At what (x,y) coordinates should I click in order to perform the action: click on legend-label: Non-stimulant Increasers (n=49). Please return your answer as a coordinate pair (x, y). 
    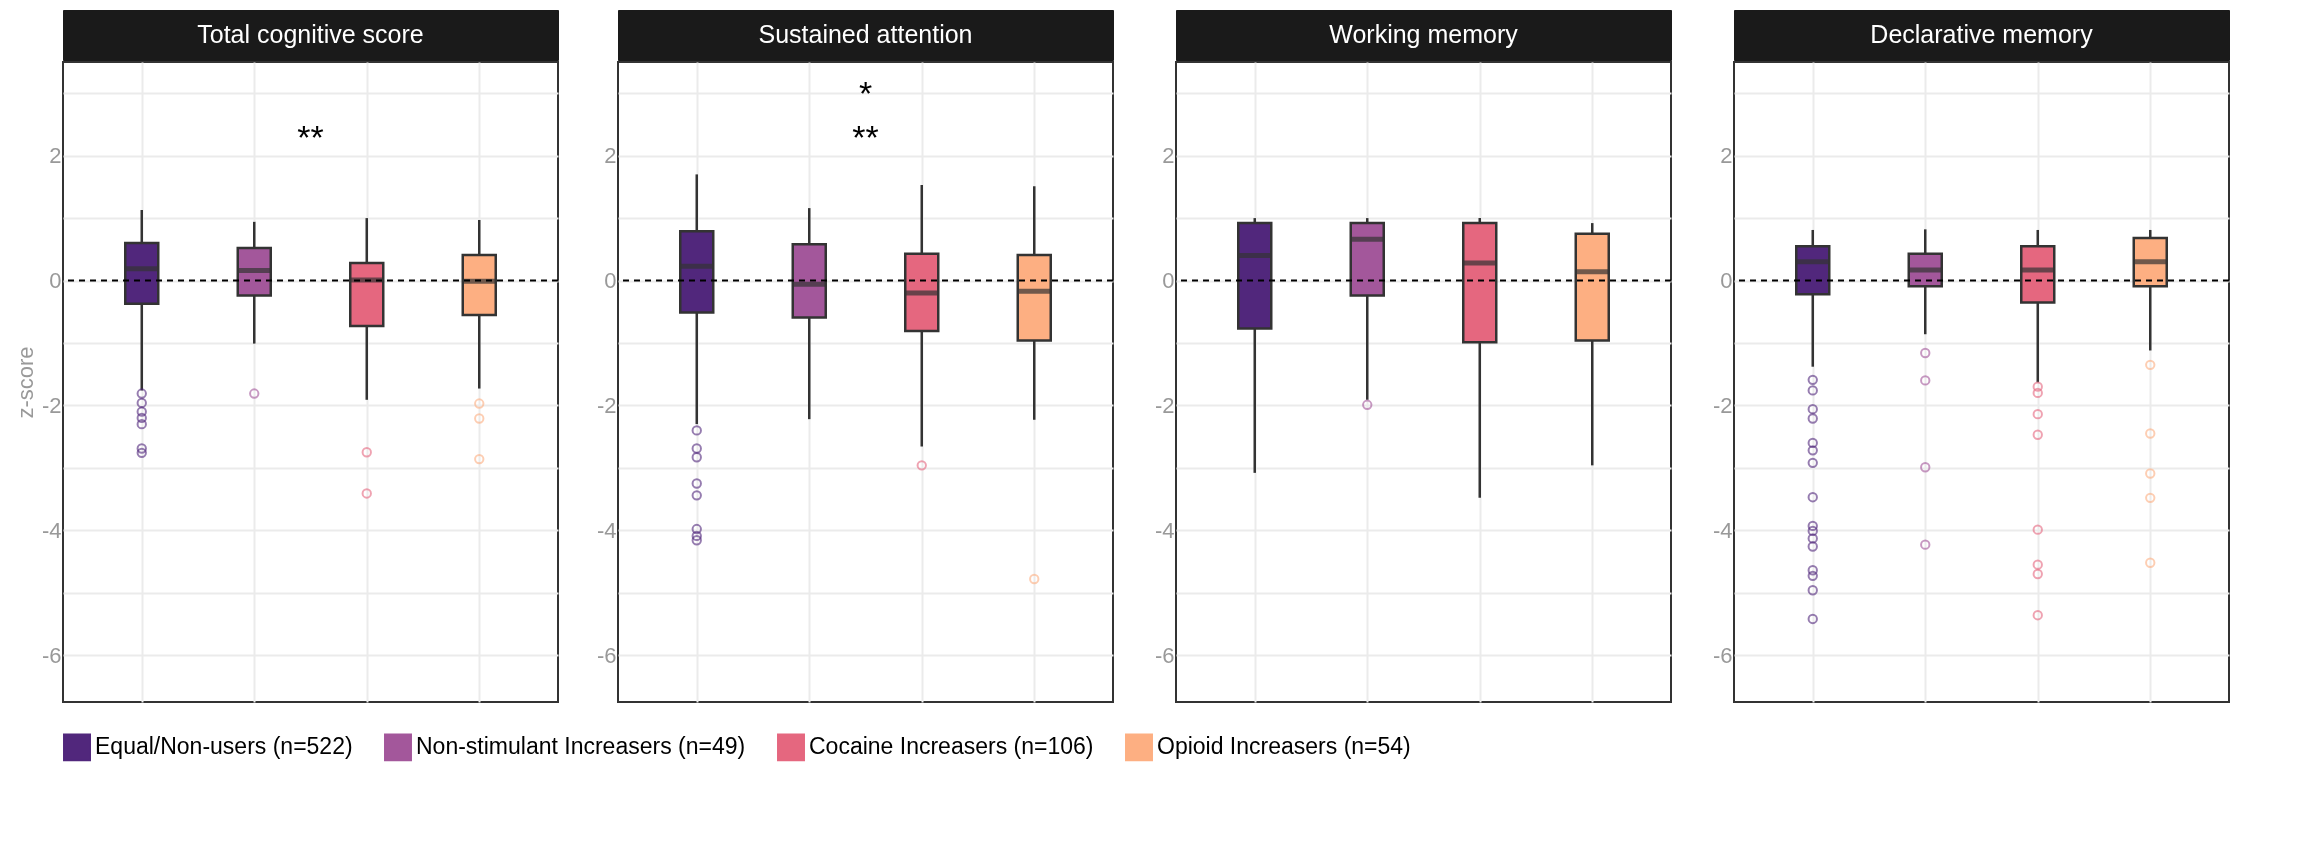
    Looking at the image, I should click on (581, 746).